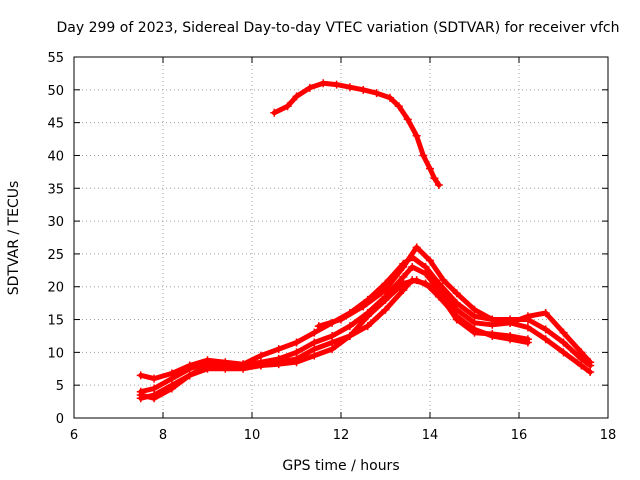 The width and height of the screenshot is (640, 480). Describe the element at coordinates (55, 189) in the screenshot. I see `y-tick-label: 35` at that location.